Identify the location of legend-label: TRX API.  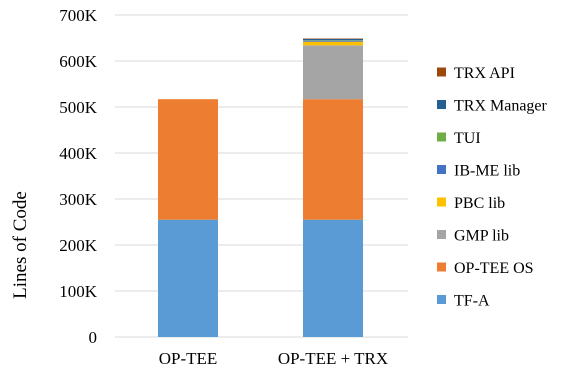
(484, 73).